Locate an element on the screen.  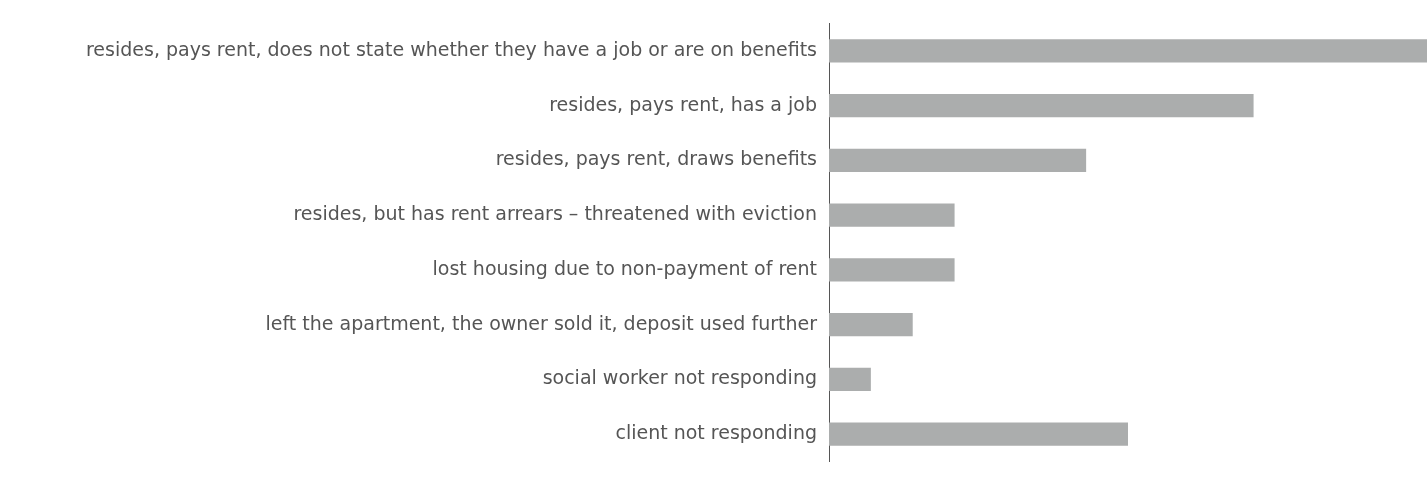
y-tick-label: social worker not responding is located at coordinates (679, 377).